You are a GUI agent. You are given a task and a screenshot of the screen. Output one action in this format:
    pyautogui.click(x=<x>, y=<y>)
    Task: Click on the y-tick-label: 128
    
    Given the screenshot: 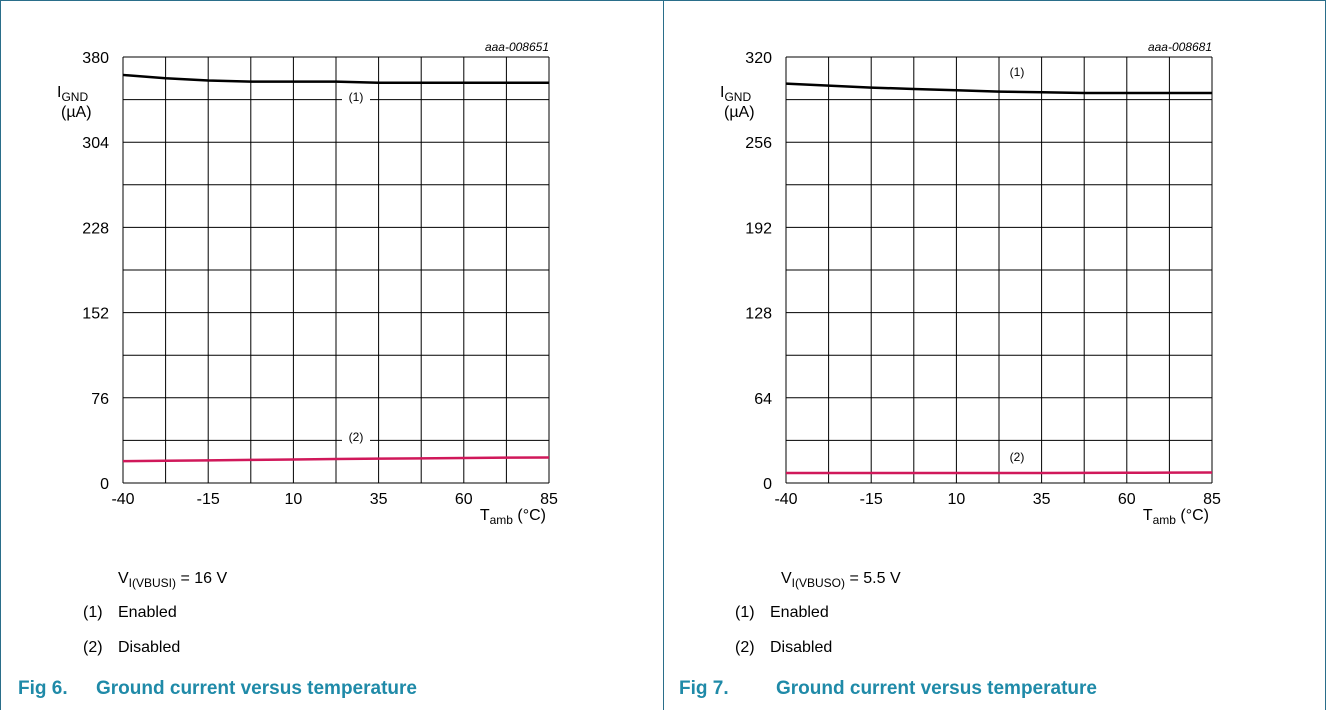 What is the action you would take?
    pyautogui.click(x=758, y=314)
    